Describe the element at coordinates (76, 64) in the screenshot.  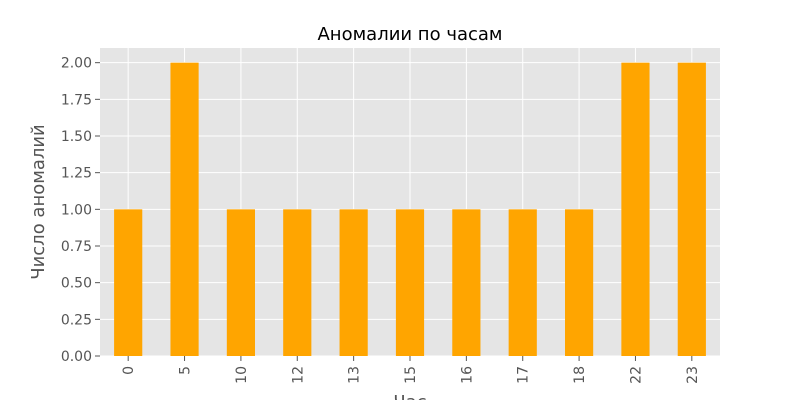
I see `y-tick-label: 2.00` at that location.